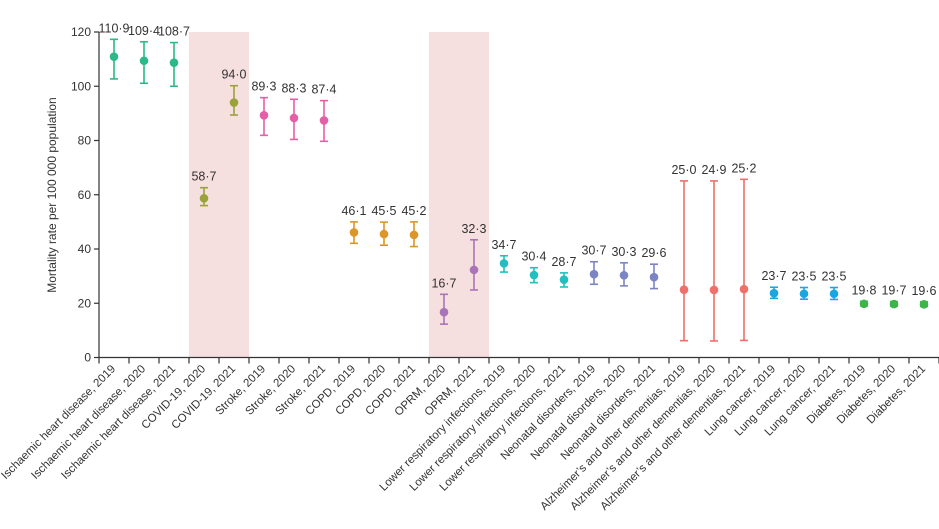 This screenshot has width=939, height=529. I want to click on value-label: 94·0, so click(233, 75).